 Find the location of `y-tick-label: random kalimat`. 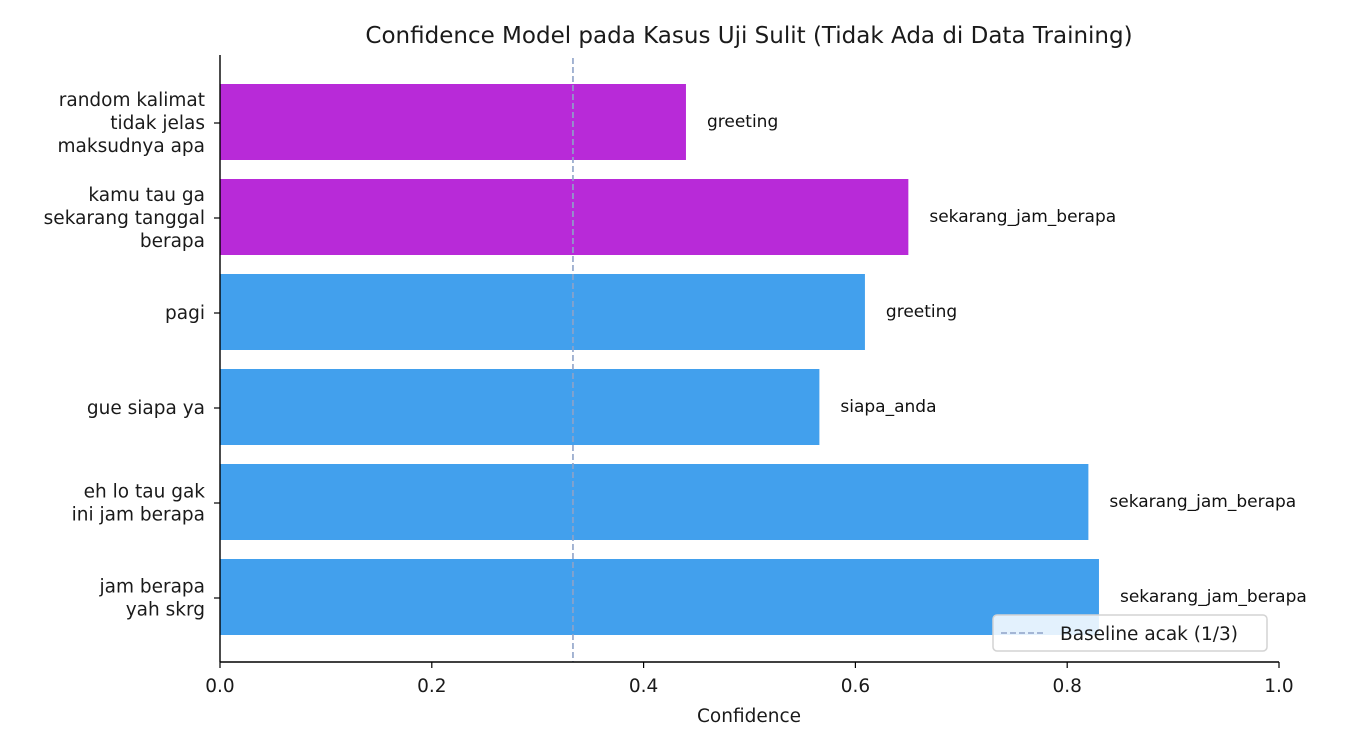

y-tick-label: random kalimat is located at coordinates (132, 100).